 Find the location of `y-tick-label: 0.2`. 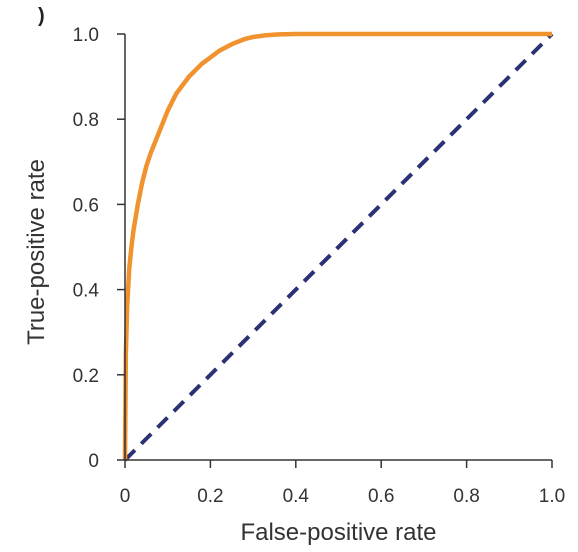

y-tick-label: 0.2 is located at coordinates (86, 376).